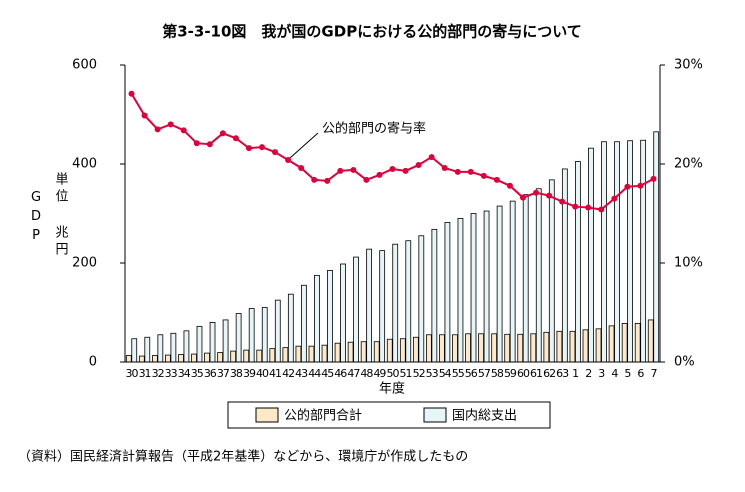 The height and width of the screenshot is (492, 745). I want to click on x-tick-label: 53, so click(432, 373).